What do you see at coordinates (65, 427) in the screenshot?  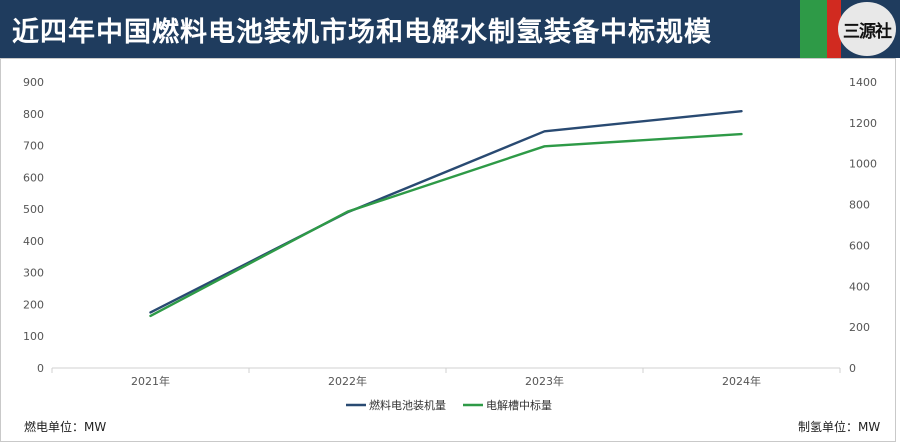 I see `left-unit-label: 燃电单位：MW` at bounding box center [65, 427].